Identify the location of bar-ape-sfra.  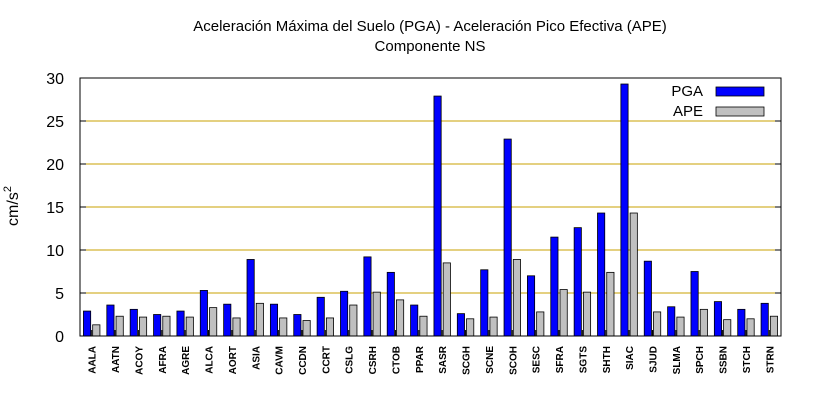
(563, 313).